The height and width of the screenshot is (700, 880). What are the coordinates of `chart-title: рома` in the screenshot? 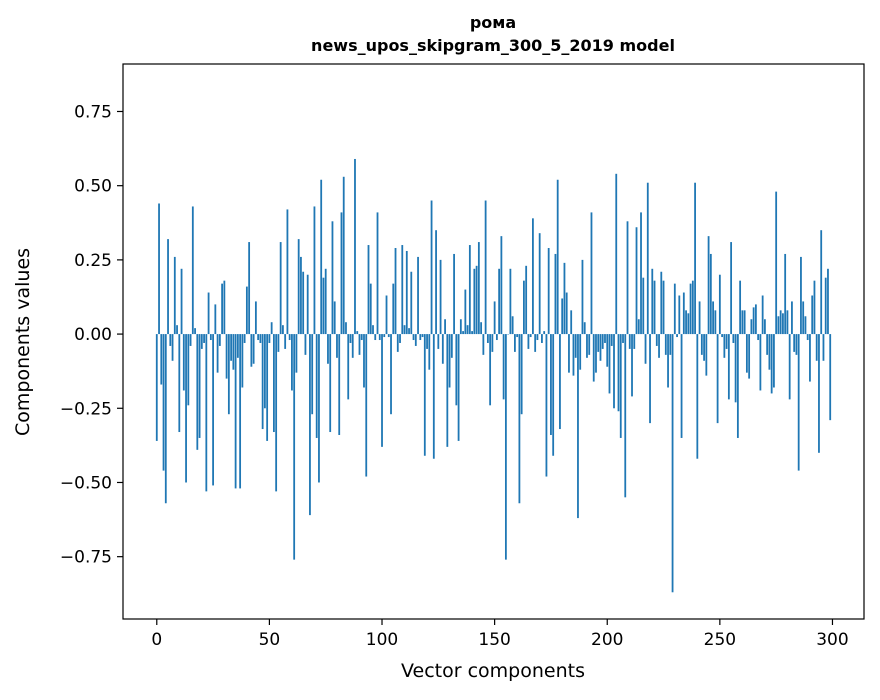 It's located at (493, 22).